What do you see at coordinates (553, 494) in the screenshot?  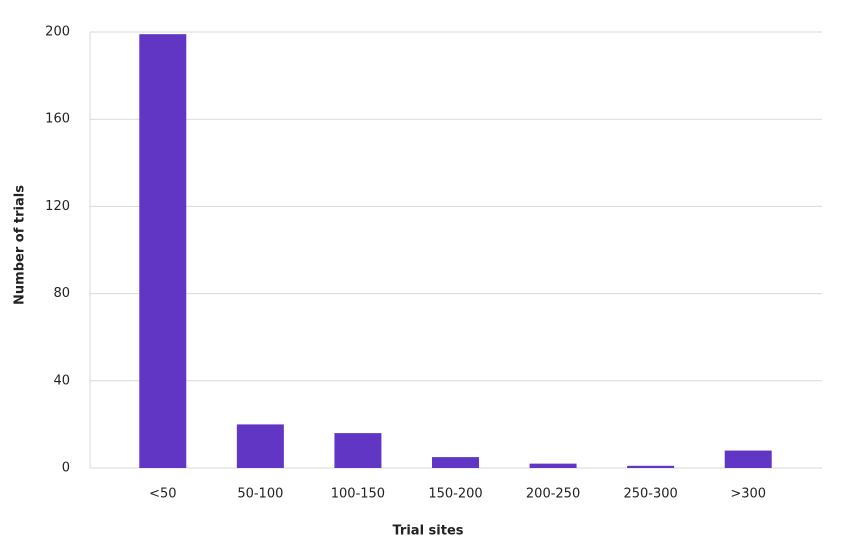 I see `x-tick-label: 200-250` at bounding box center [553, 494].